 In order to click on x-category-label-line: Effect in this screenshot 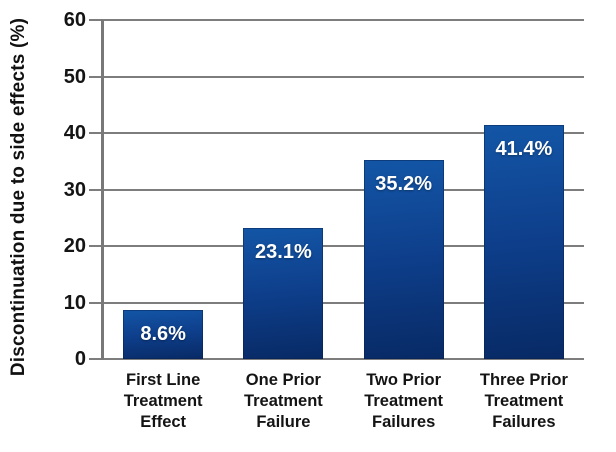, I will do `click(163, 422)`.